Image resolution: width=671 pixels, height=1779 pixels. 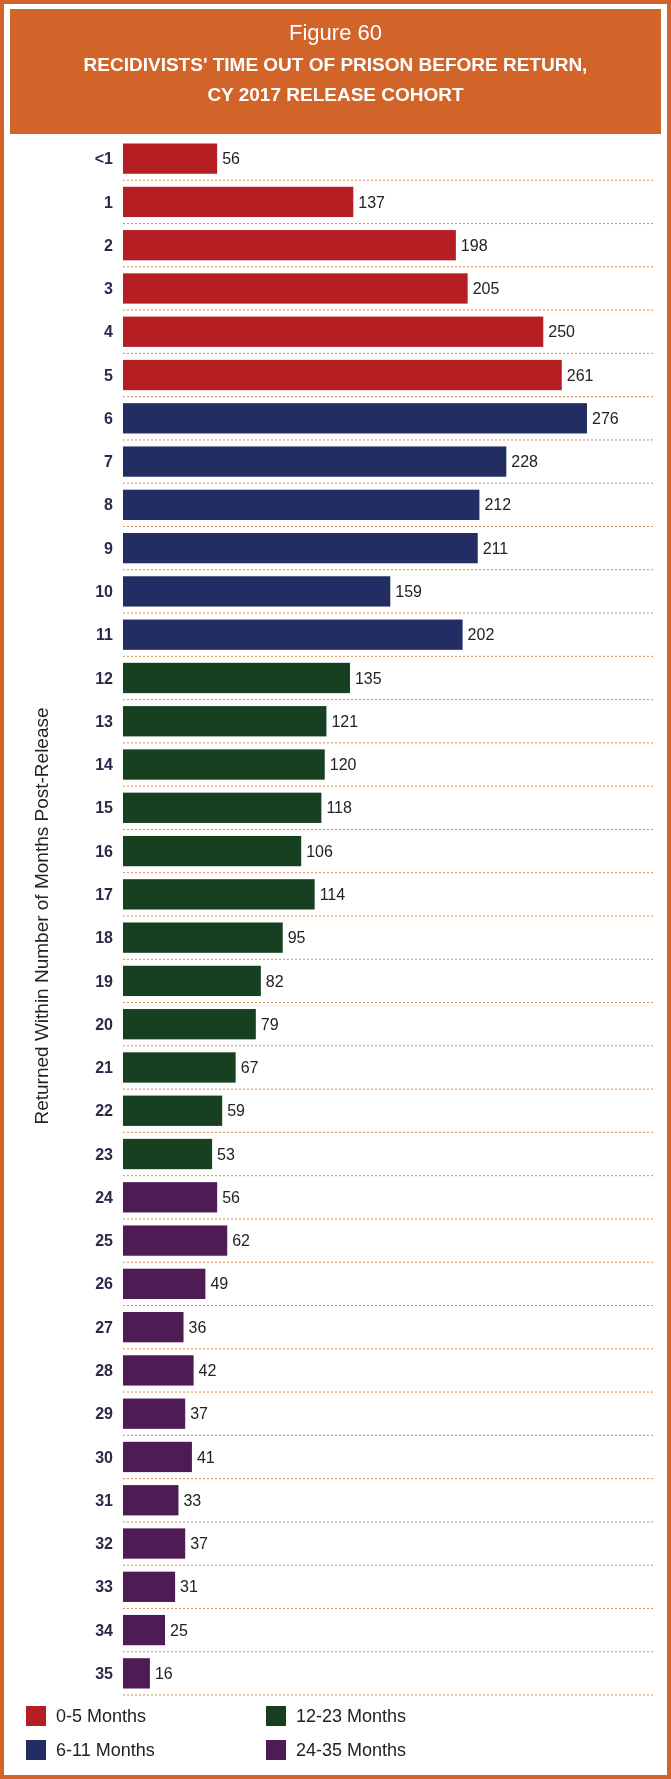 What do you see at coordinates (236, 1111) in the screenshot?
I see `data-label: 59` at bounding box center [236, 1111].